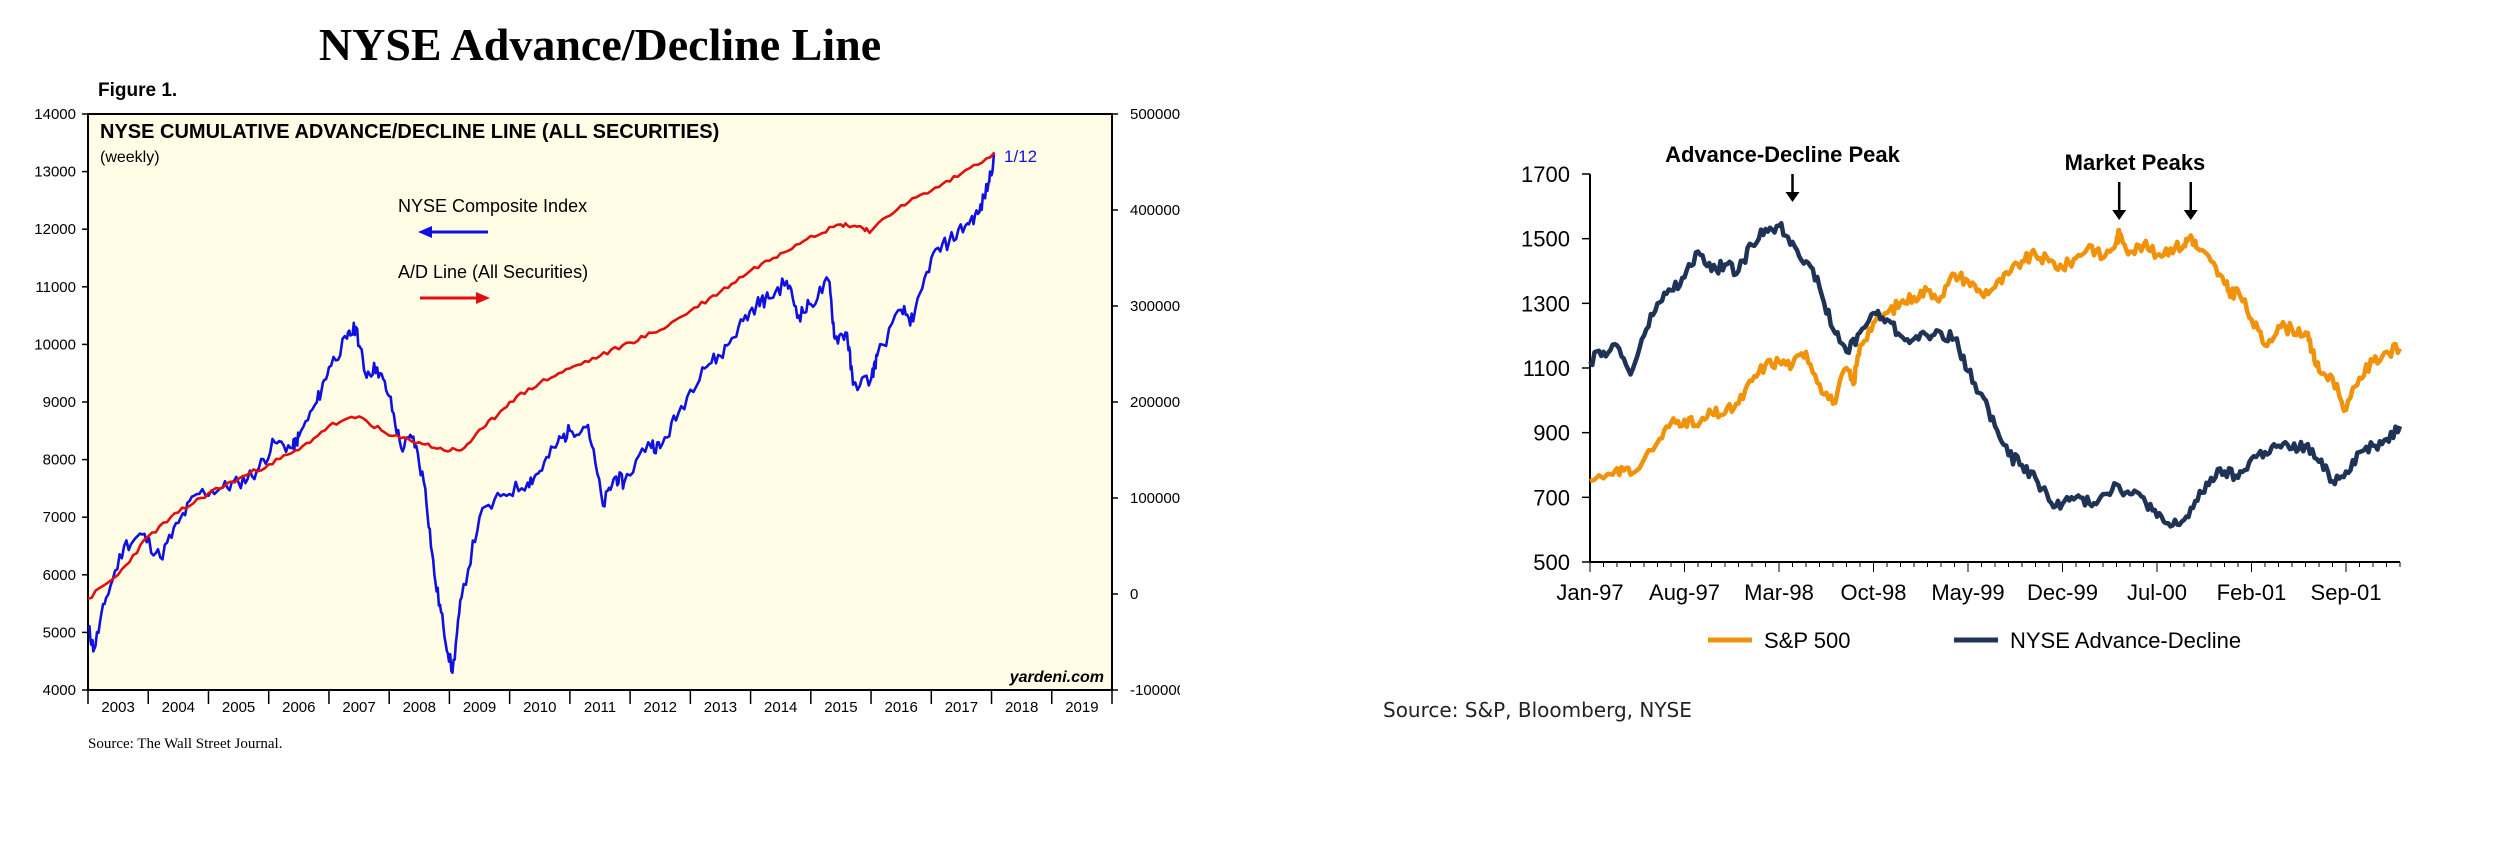  I want to click on left-y-tick-label: 9000, so click(59, 402).